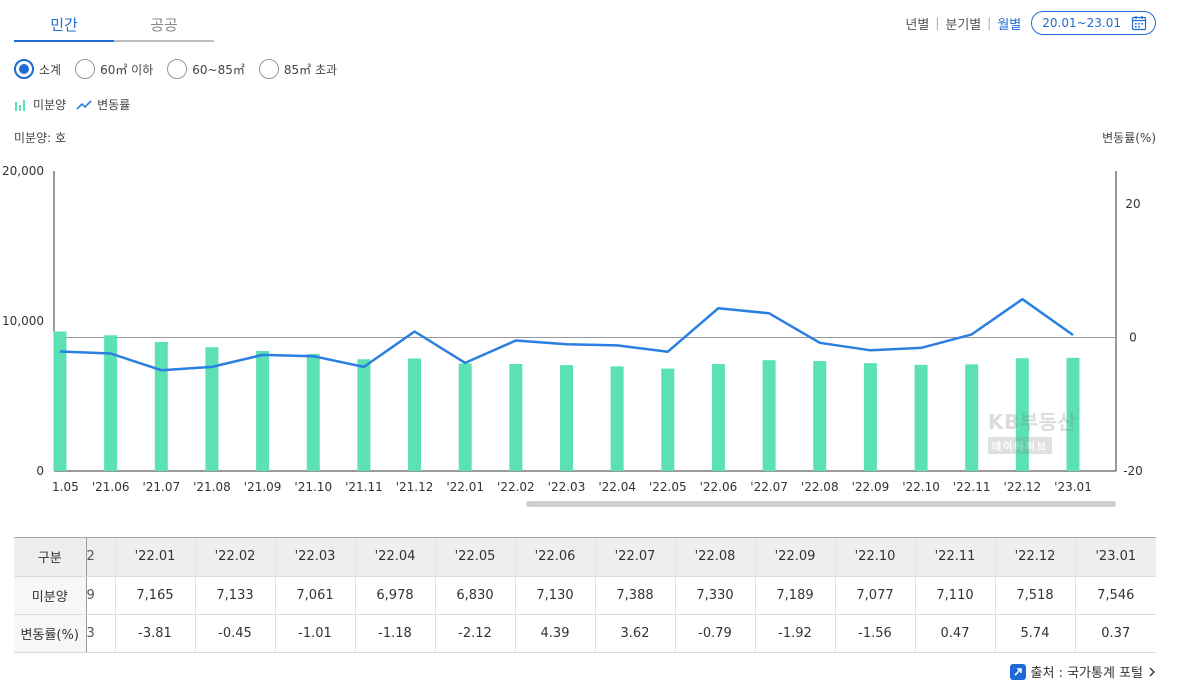 The height and width of the screenshot is (693, 1182). Describe the element at coordinates (164, 25) in the screenshot. I see `tab-public: 공공` at that location.